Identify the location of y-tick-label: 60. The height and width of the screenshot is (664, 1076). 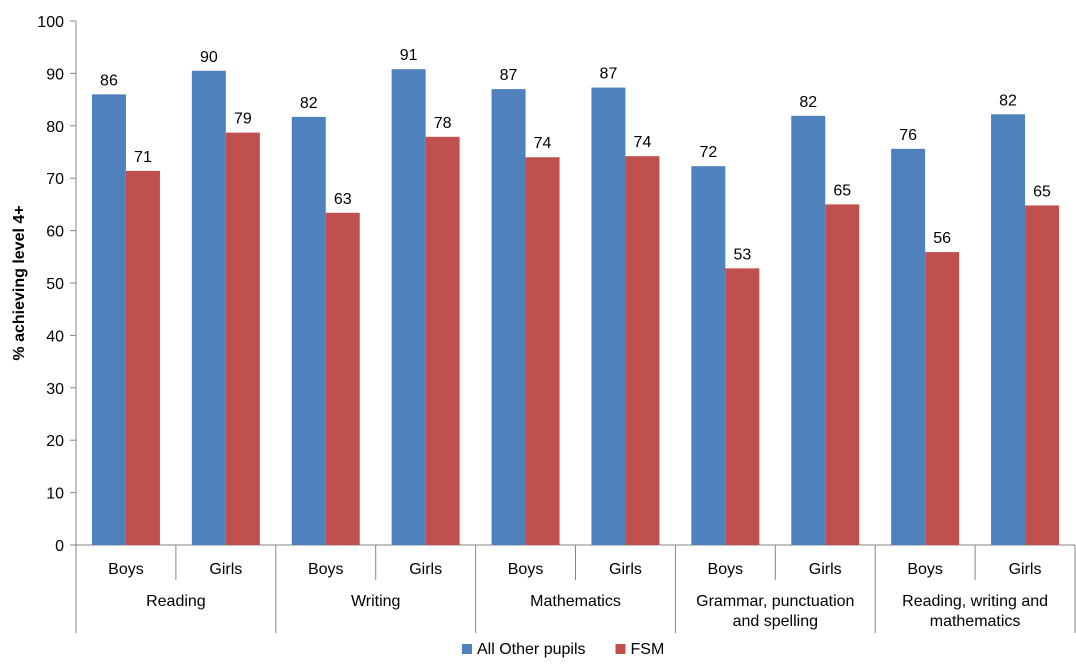
(55, 232).